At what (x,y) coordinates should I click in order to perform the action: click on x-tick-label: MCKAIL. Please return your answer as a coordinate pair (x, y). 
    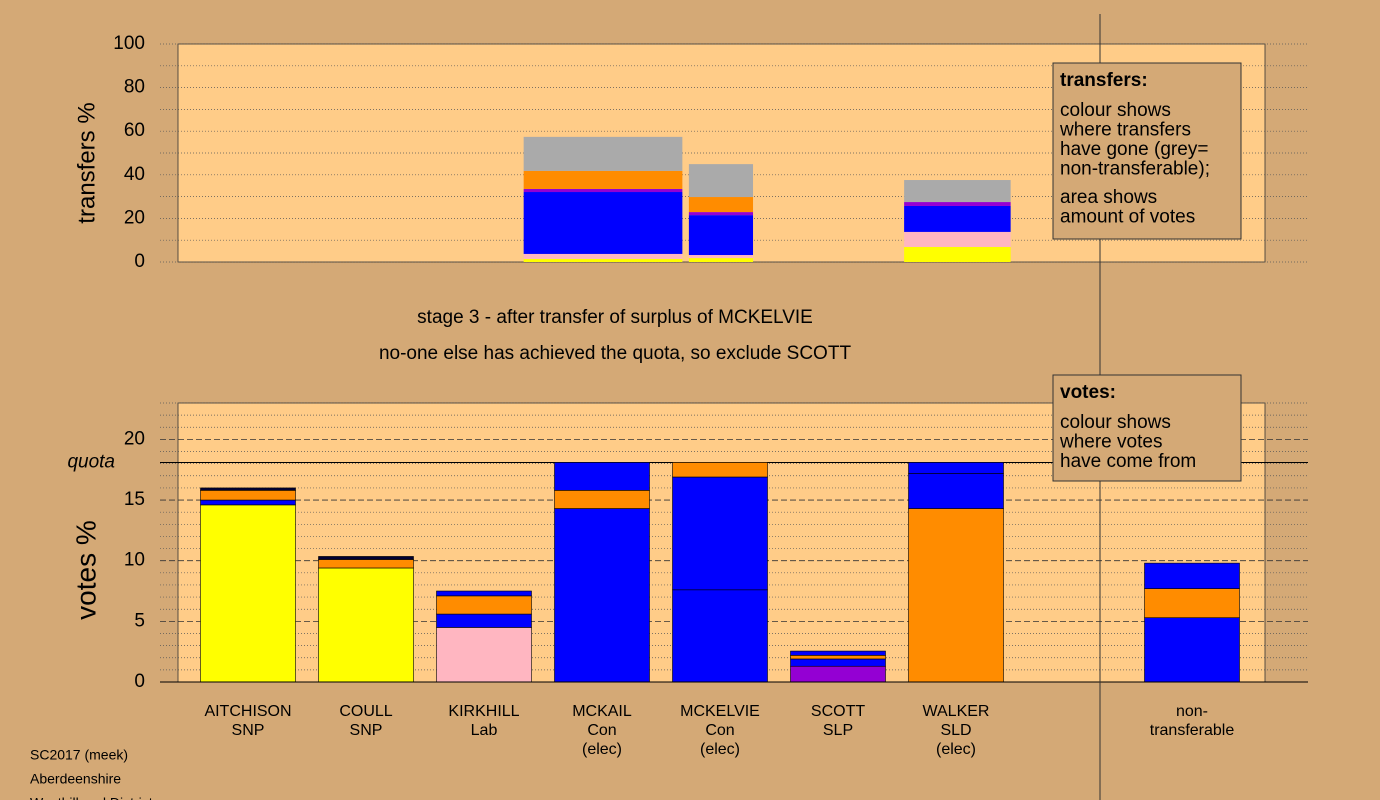
    Looking at the image, I should click on (602, 711).